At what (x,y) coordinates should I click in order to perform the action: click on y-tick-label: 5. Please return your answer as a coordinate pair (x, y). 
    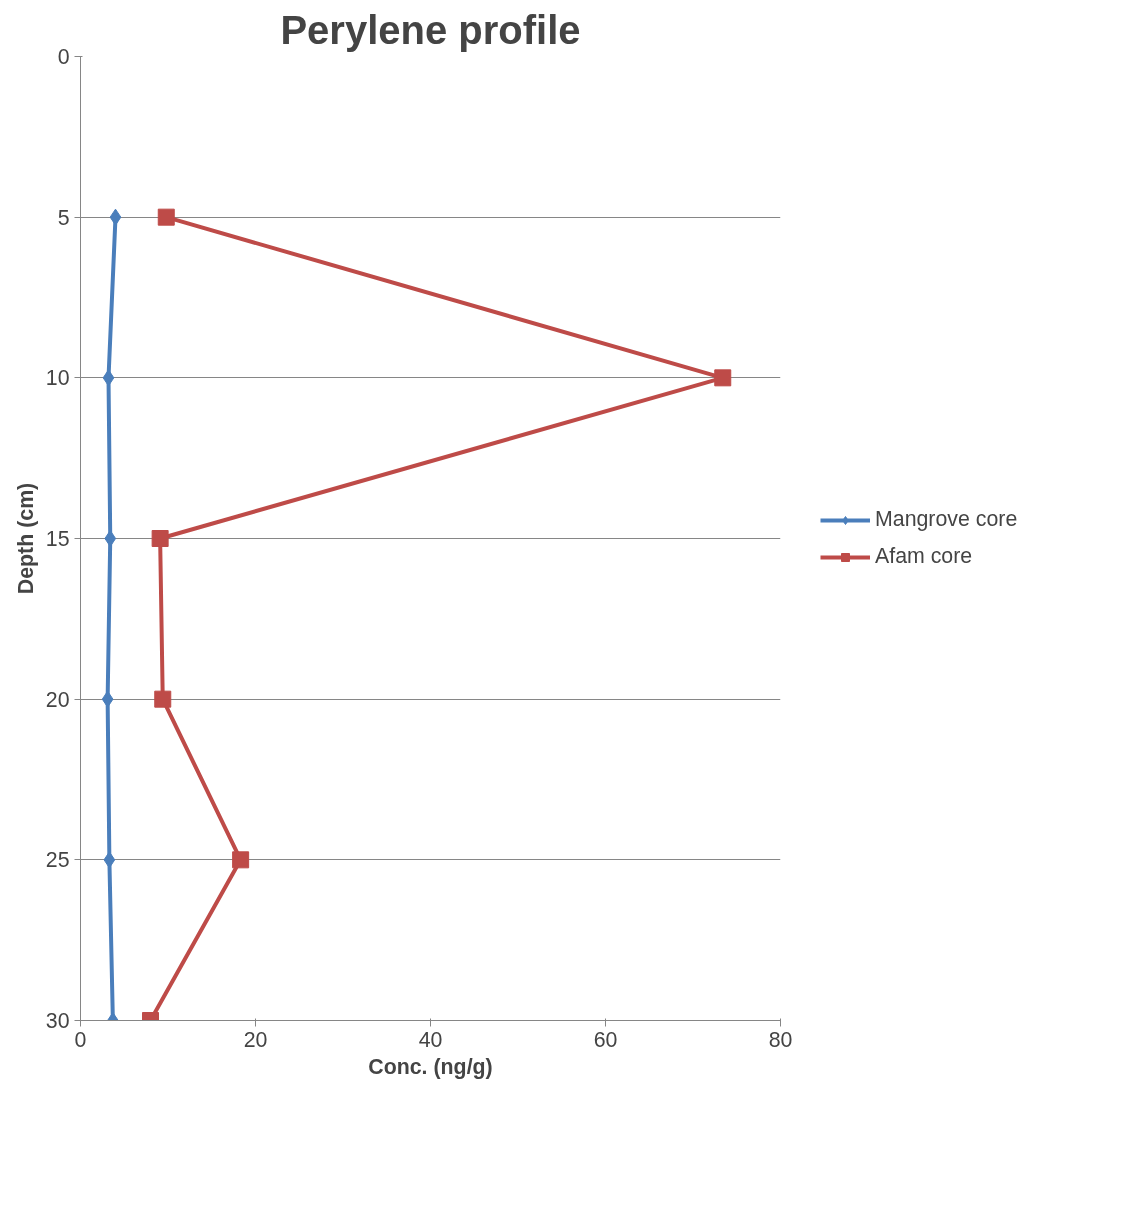
    Looking at the image, I should click on (63, 217).